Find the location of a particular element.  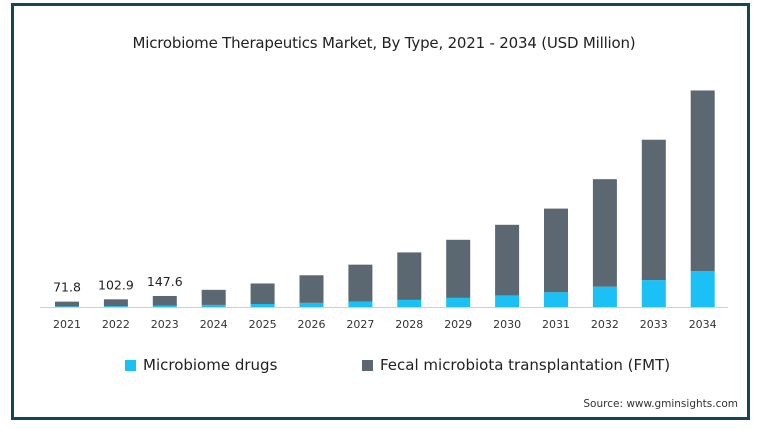

bar-fmt-2027 is located at coordinates (360, 283).